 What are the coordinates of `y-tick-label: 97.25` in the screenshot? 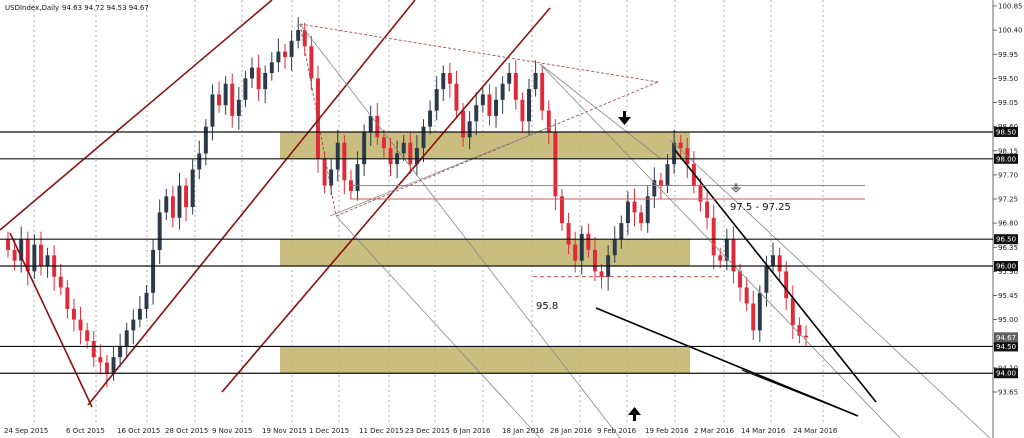 It's located at (1008, 200).